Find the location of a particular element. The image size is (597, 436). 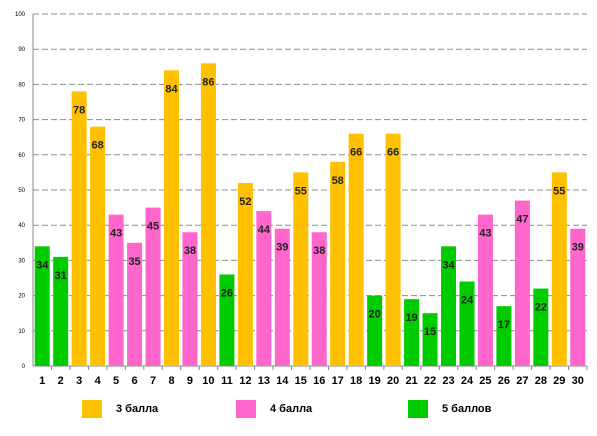

data-label: 24 is located at coordinates (467, 301).